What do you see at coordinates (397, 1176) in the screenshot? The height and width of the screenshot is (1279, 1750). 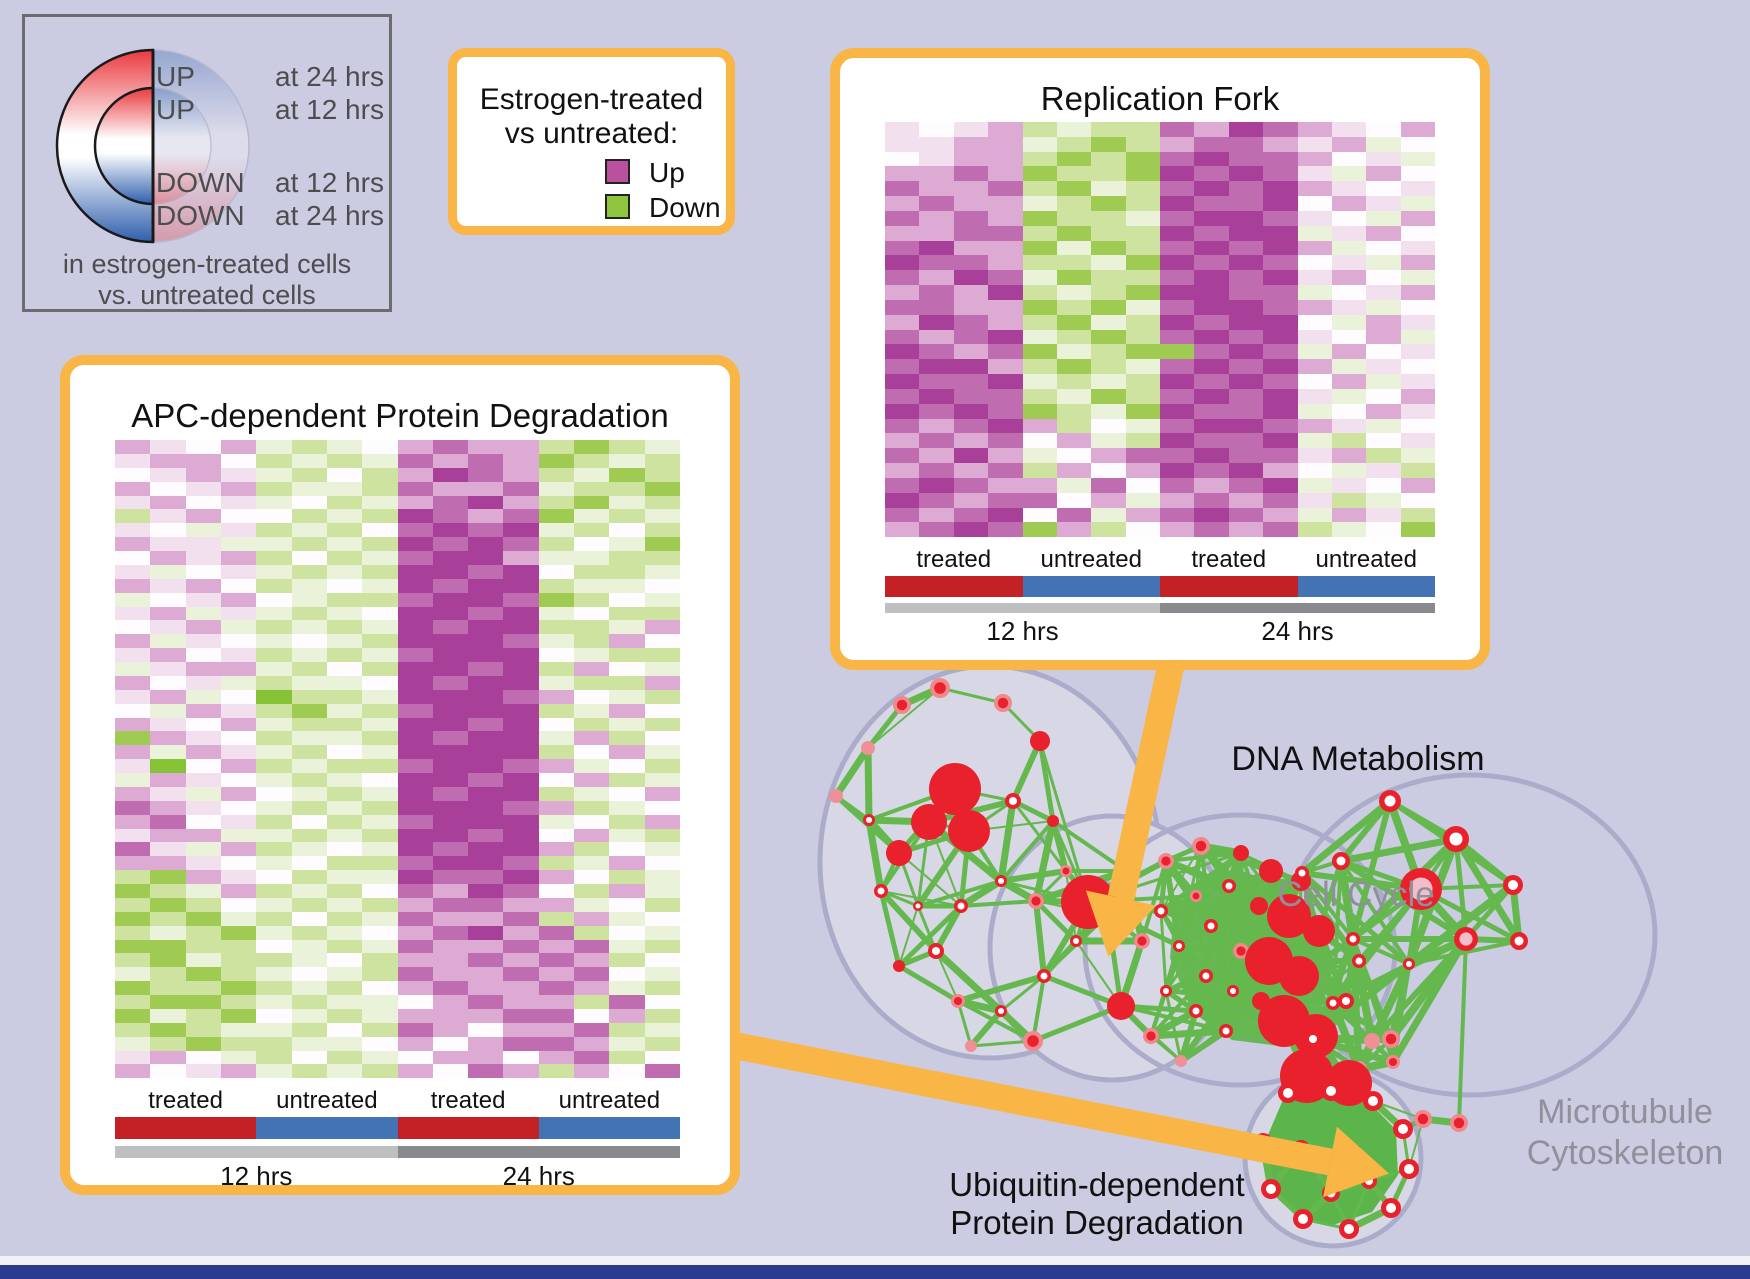 I see `apc-time-labels: 12 hrs 24 hrs` at bounding box center [397, 1176].